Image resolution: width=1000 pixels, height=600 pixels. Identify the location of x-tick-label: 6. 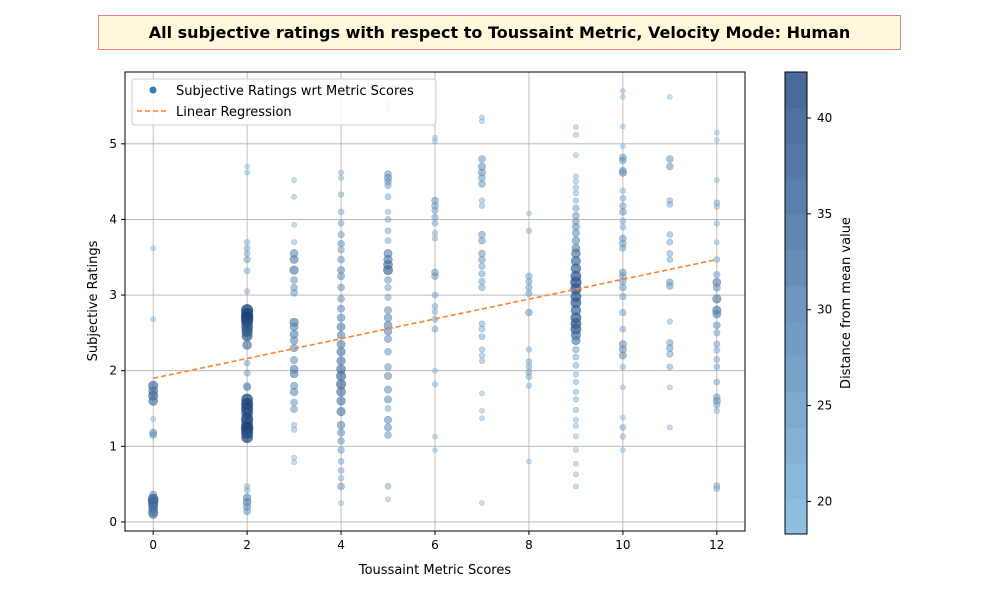
(435, 545).